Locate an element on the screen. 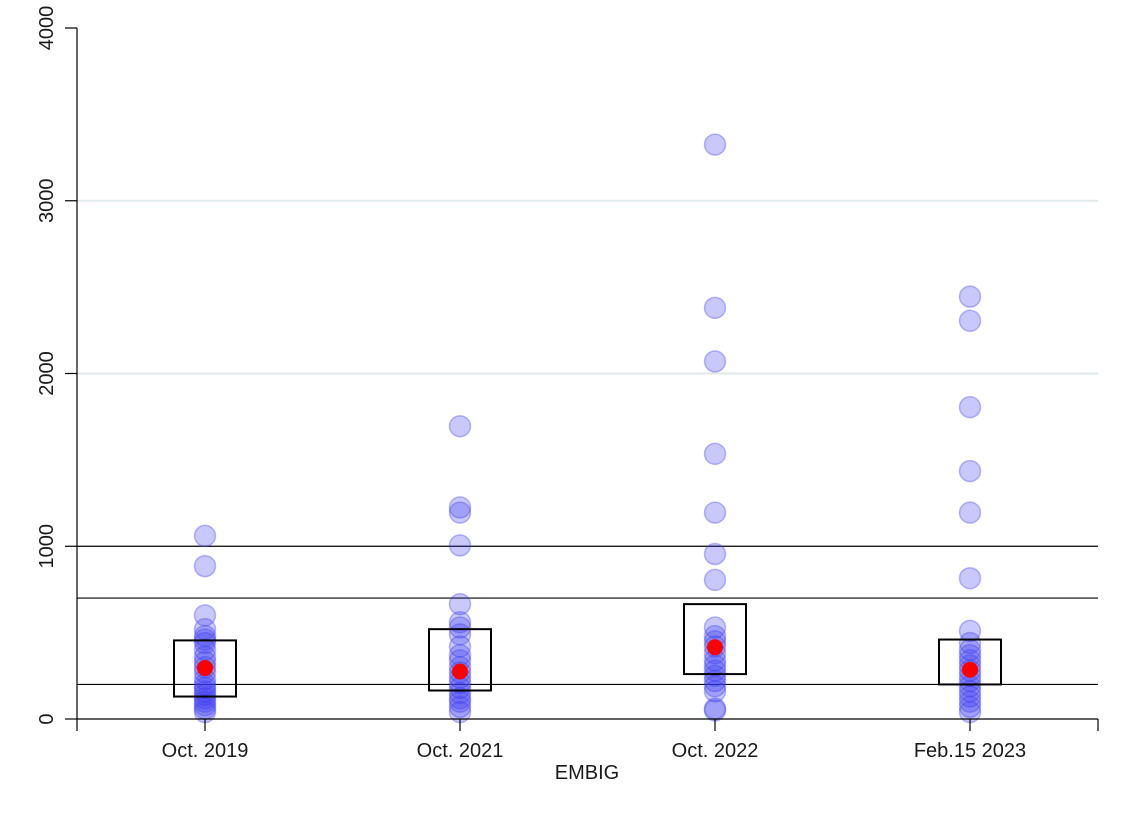 The width and height of the screenshot is (1127, 819). boxes is located at coordinates (587, 650).